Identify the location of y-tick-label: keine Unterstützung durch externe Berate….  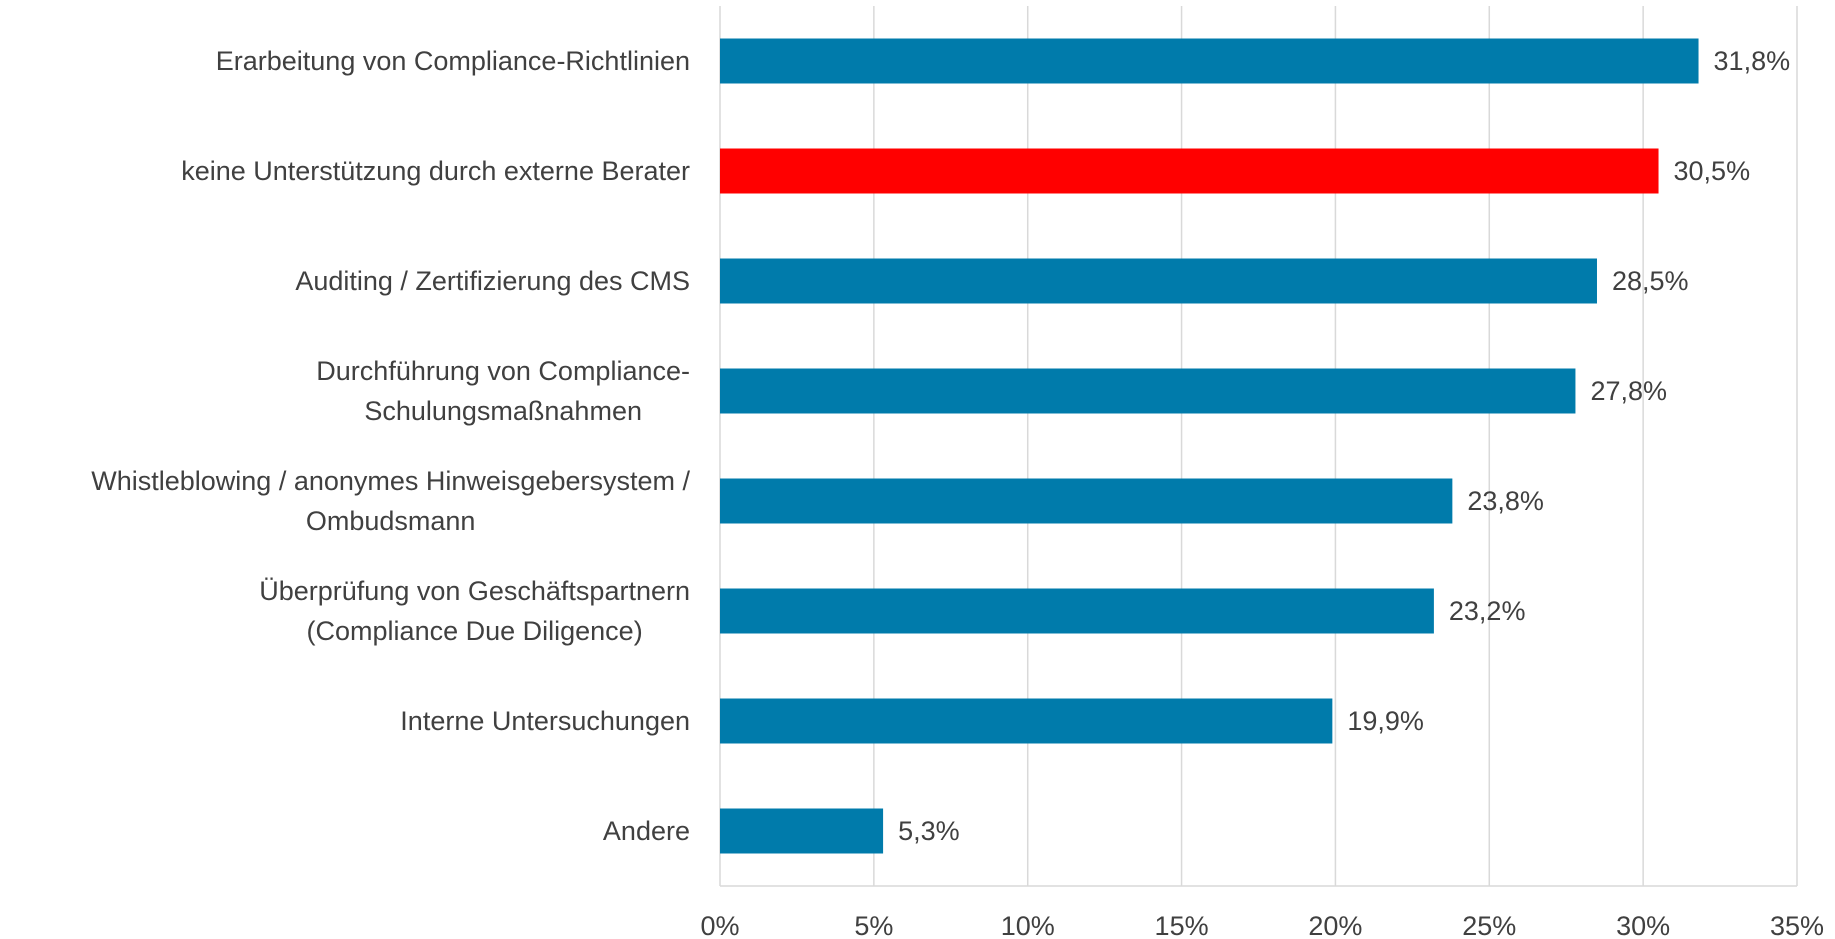
(435, 171).